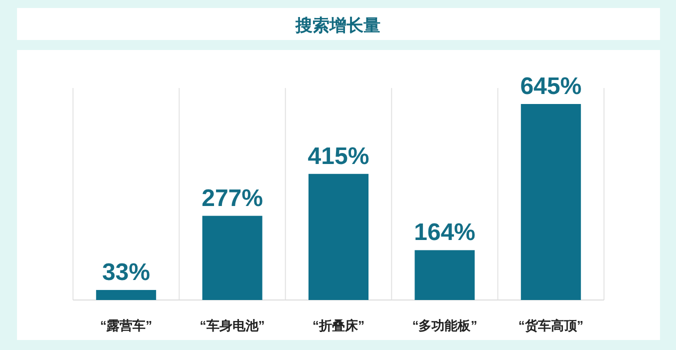 This screenshot has height=350, width=676. I want to click on data-label: 33%, so click(126, 272).